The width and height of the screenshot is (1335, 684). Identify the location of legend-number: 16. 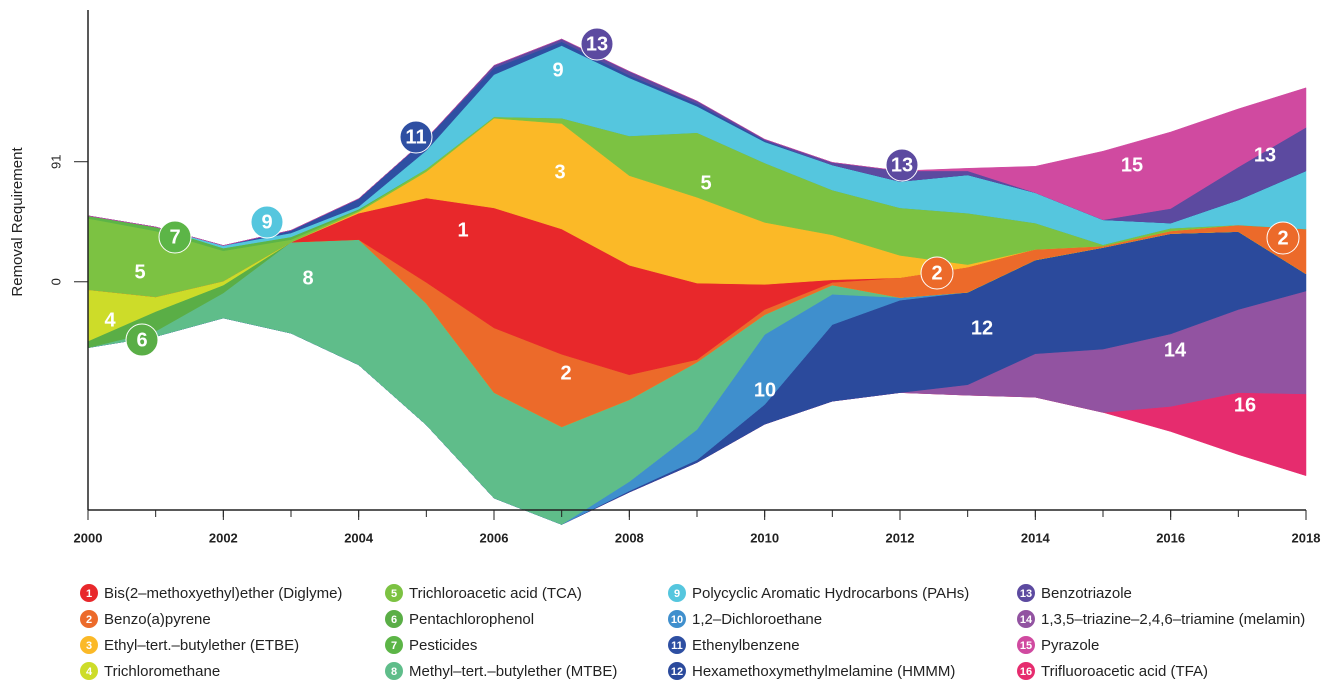
(1026, 672).